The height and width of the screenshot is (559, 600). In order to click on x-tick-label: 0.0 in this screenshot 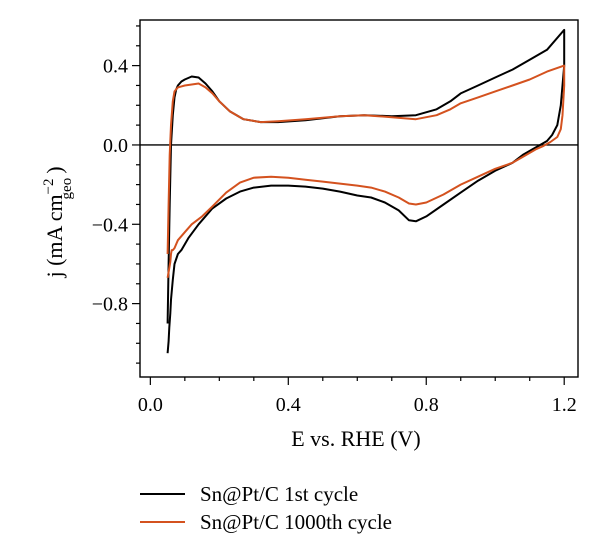, I will do `click(150, 405)`.